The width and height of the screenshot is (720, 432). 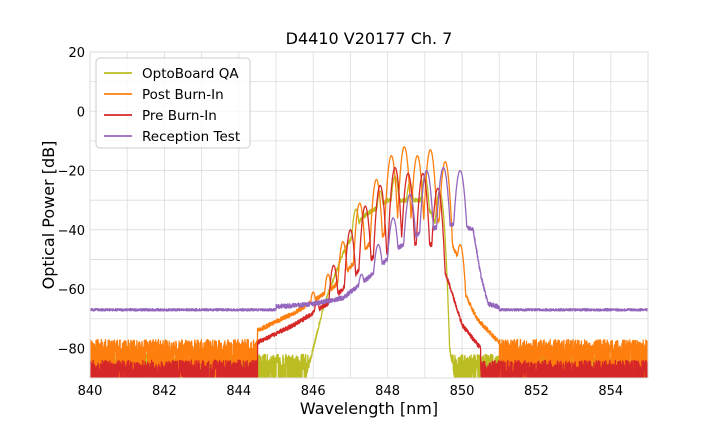 I want to click on legend-box, so click(x=173, y=103).